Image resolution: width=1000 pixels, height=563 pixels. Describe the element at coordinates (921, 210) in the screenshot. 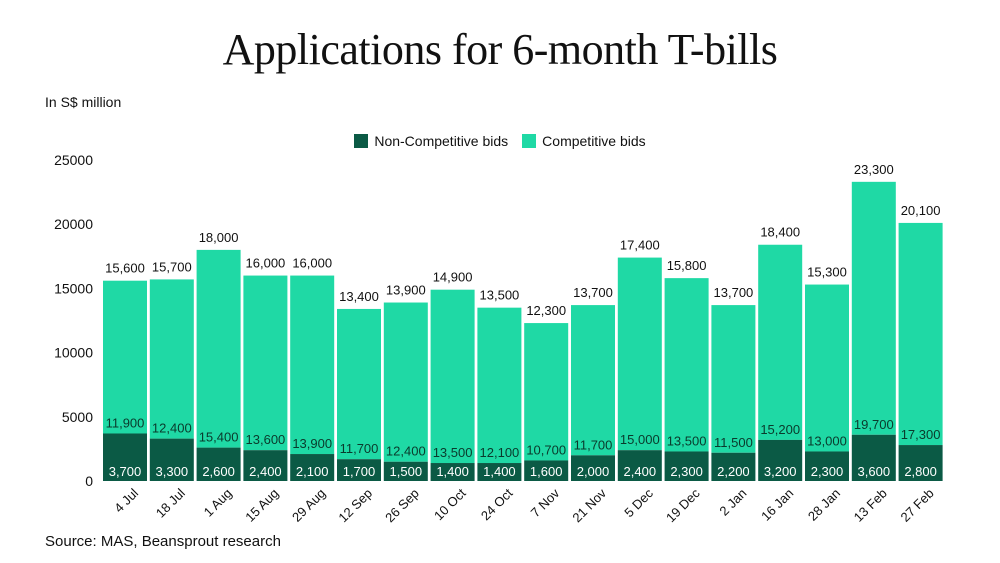

I see `data-label-total: 20,100` at that location.